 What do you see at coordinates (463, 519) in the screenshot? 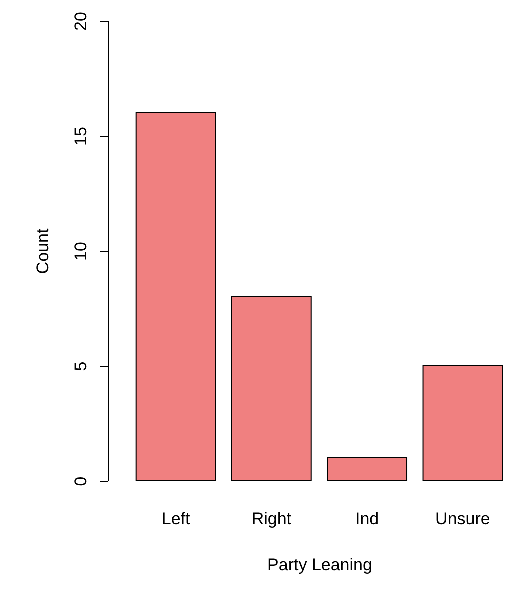
I see `x-tick-label: Unsure` at bounding box center [463, 519].